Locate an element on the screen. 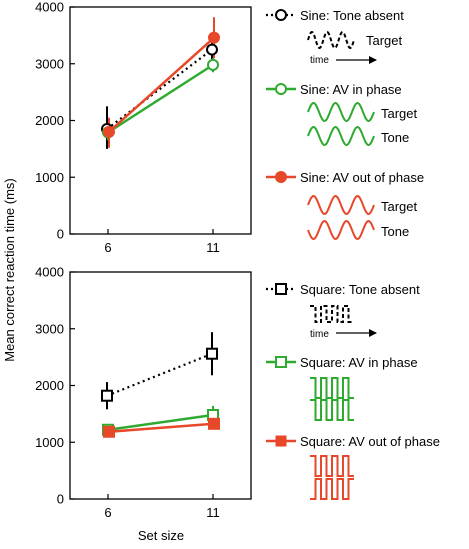 The image size is (469, 549). sine-out-phase-tone-wave is located at coordinates (341, 230).